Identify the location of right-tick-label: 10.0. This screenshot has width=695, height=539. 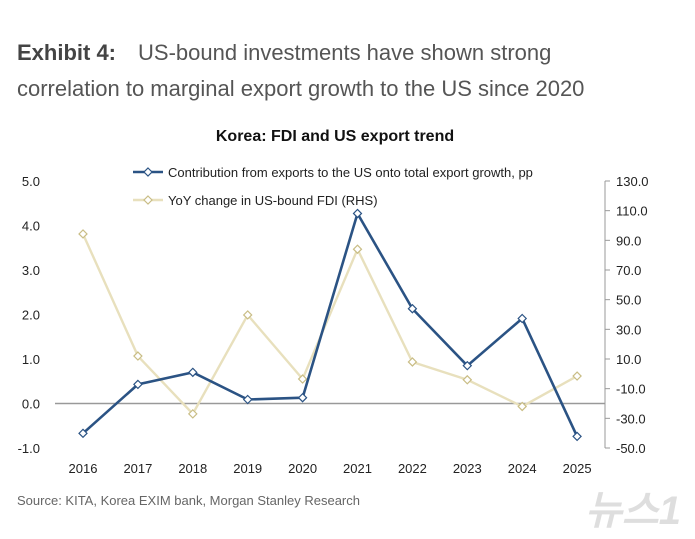
(628, 359).